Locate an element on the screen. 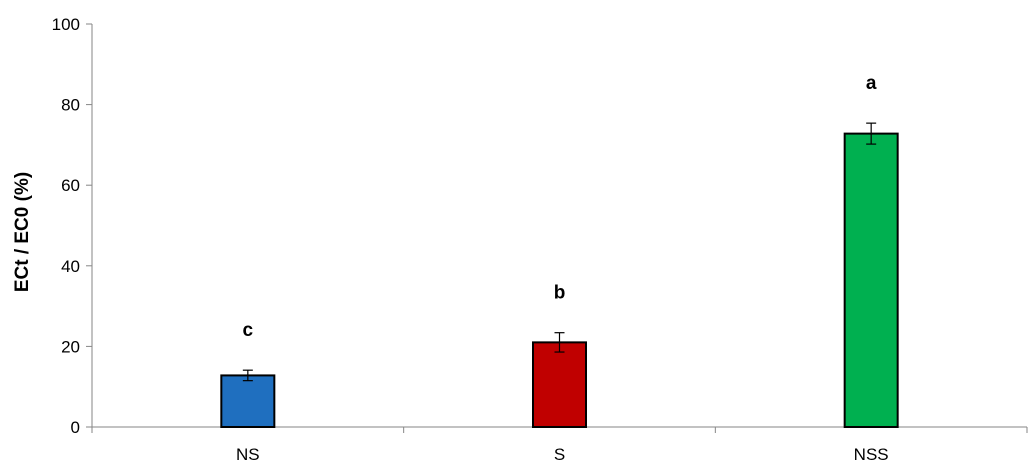 This screenshot has height=465, width=1030. y-tick-label: 80 is located at coordinates (70, 105).